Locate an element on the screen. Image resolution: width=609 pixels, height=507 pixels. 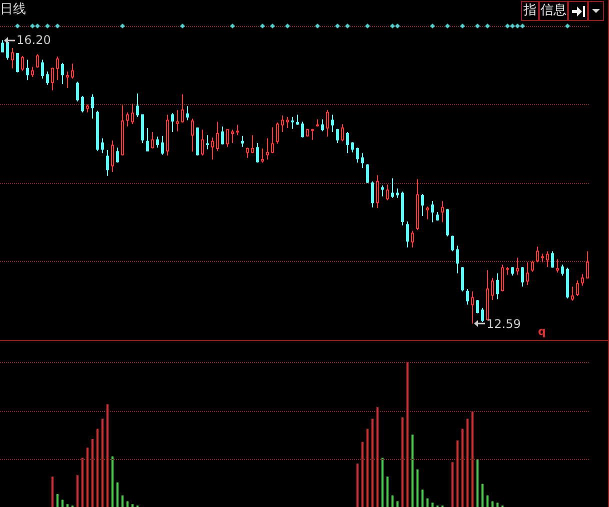
chart-title: 日线 is located at coordinates (13, 9).